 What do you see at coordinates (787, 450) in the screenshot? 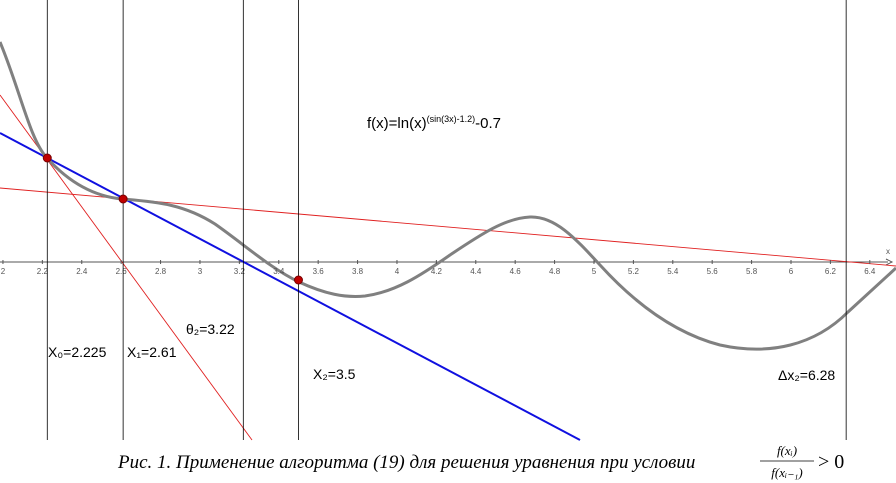
I see `condition-numerator: f(xᵢ)` at bounding box center [787, 450].